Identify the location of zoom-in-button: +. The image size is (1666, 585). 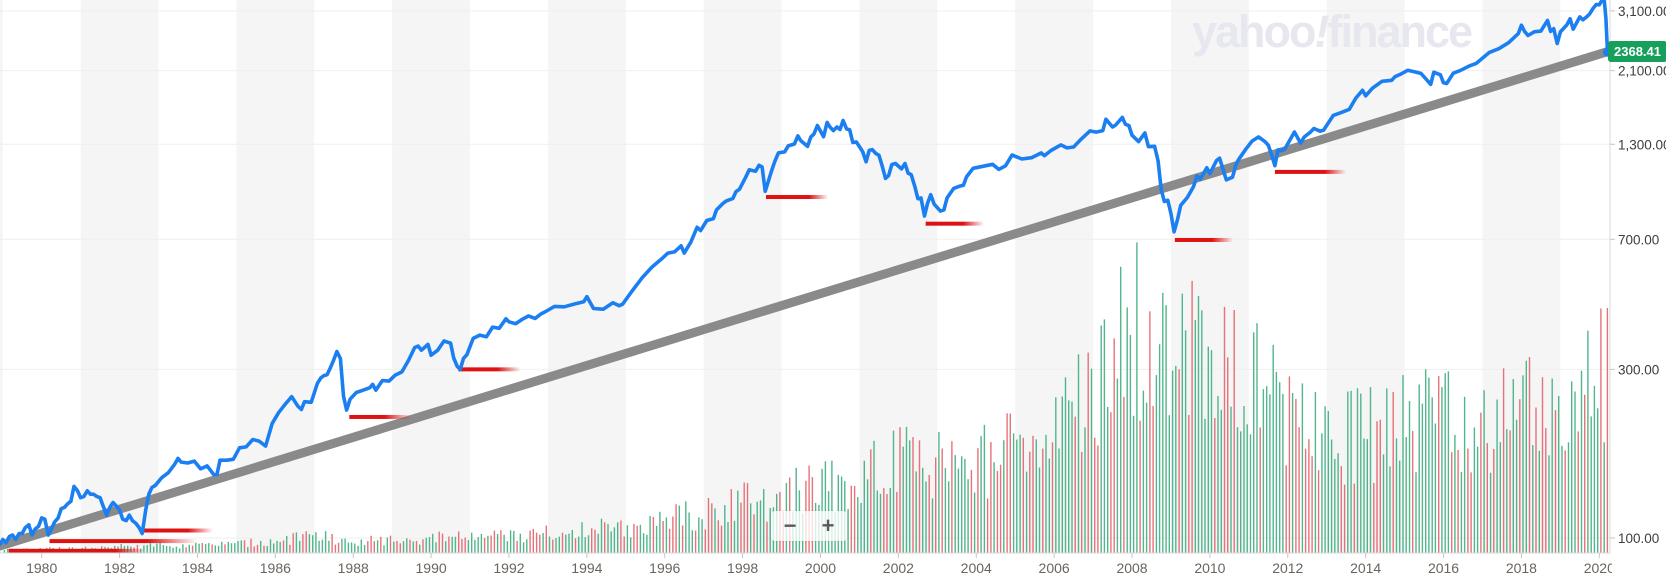
(828, 526).